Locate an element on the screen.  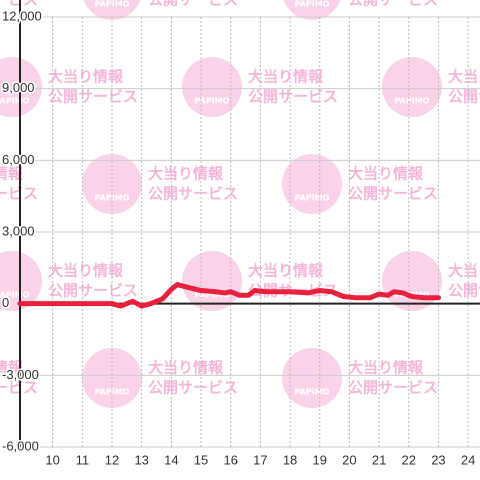
x-tick-label: 20 is located at coordinates (349, 459).